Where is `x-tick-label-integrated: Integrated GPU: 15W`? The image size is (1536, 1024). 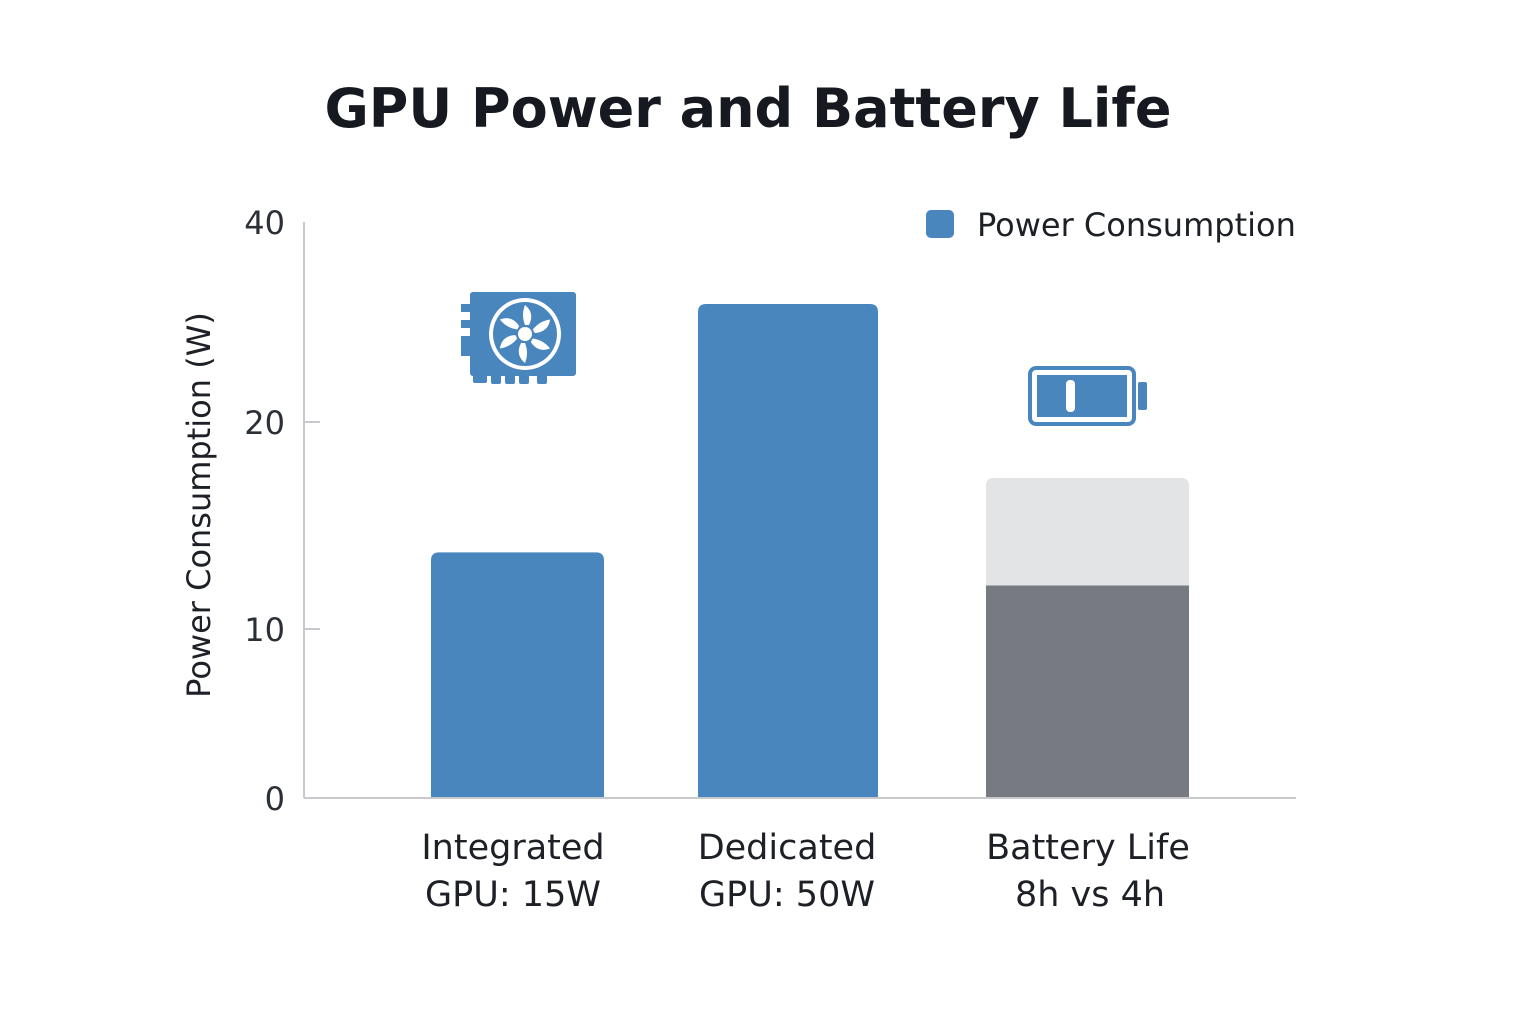 x-tick-label-integrated: Integrated GPU: 15W is located at coordinates (512, 871).